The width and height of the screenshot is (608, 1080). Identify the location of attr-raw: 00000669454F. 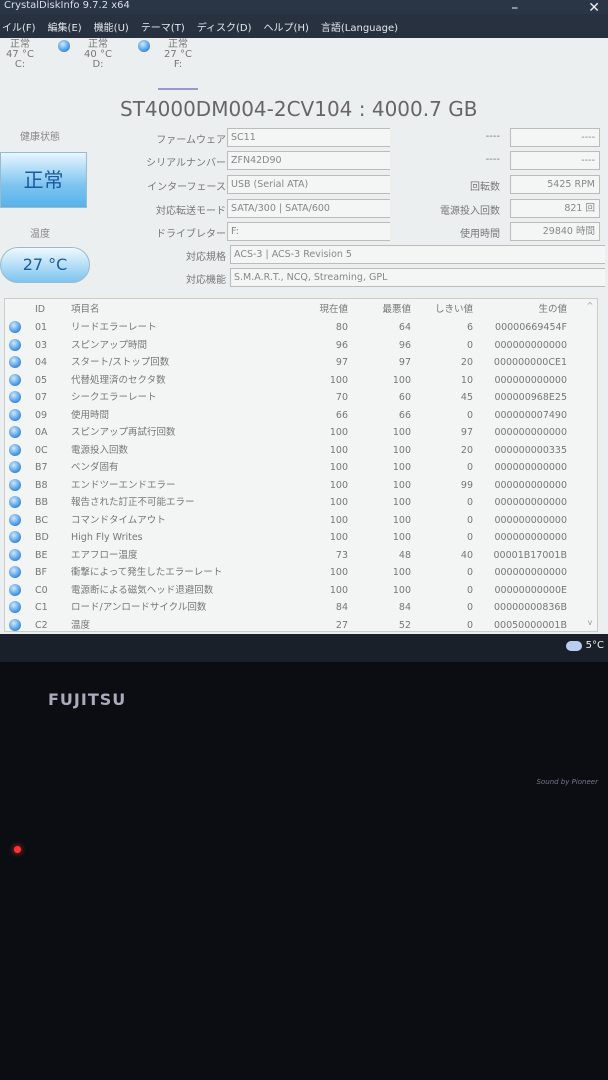
(531, 327).